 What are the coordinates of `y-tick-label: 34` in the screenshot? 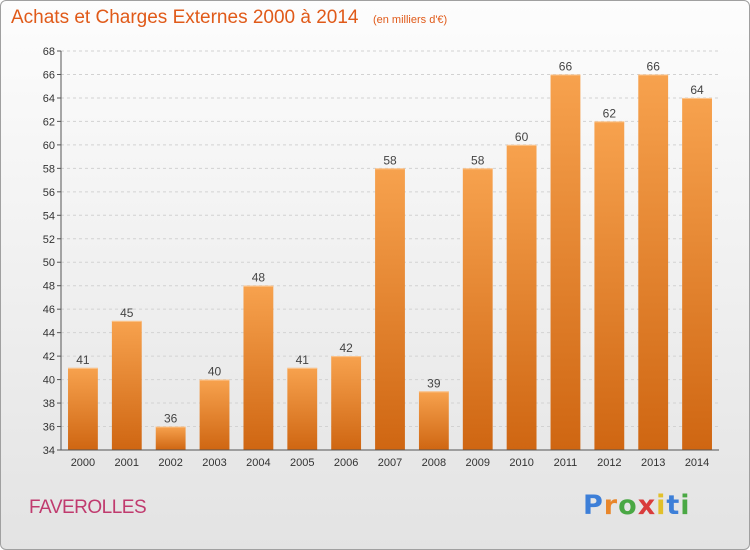 It's located at (49, 451).